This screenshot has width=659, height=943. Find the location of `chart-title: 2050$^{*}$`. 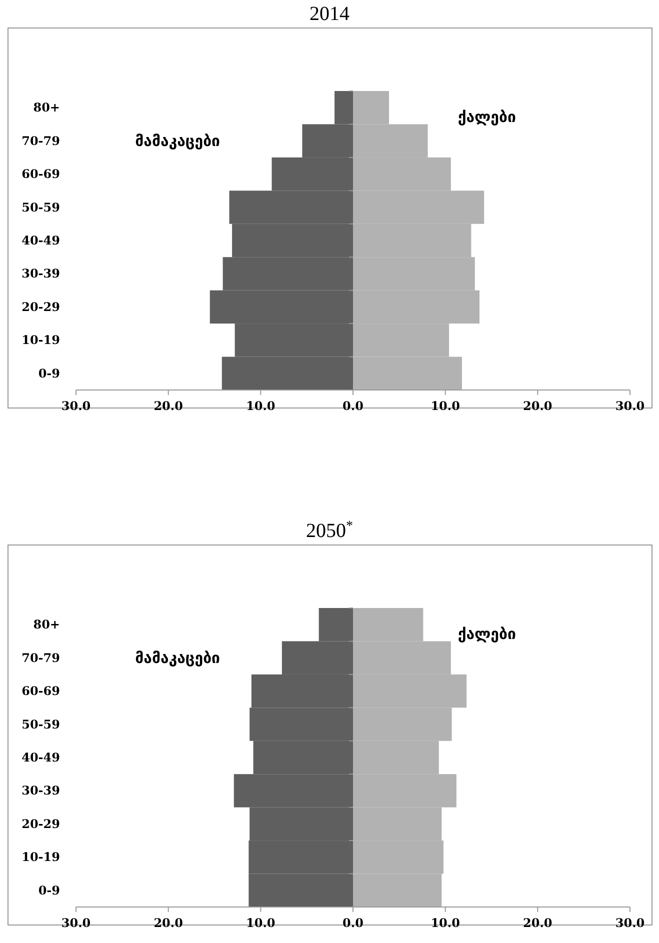

chart-title: 2050$^{*}$ is located at coordinates (329, 530).